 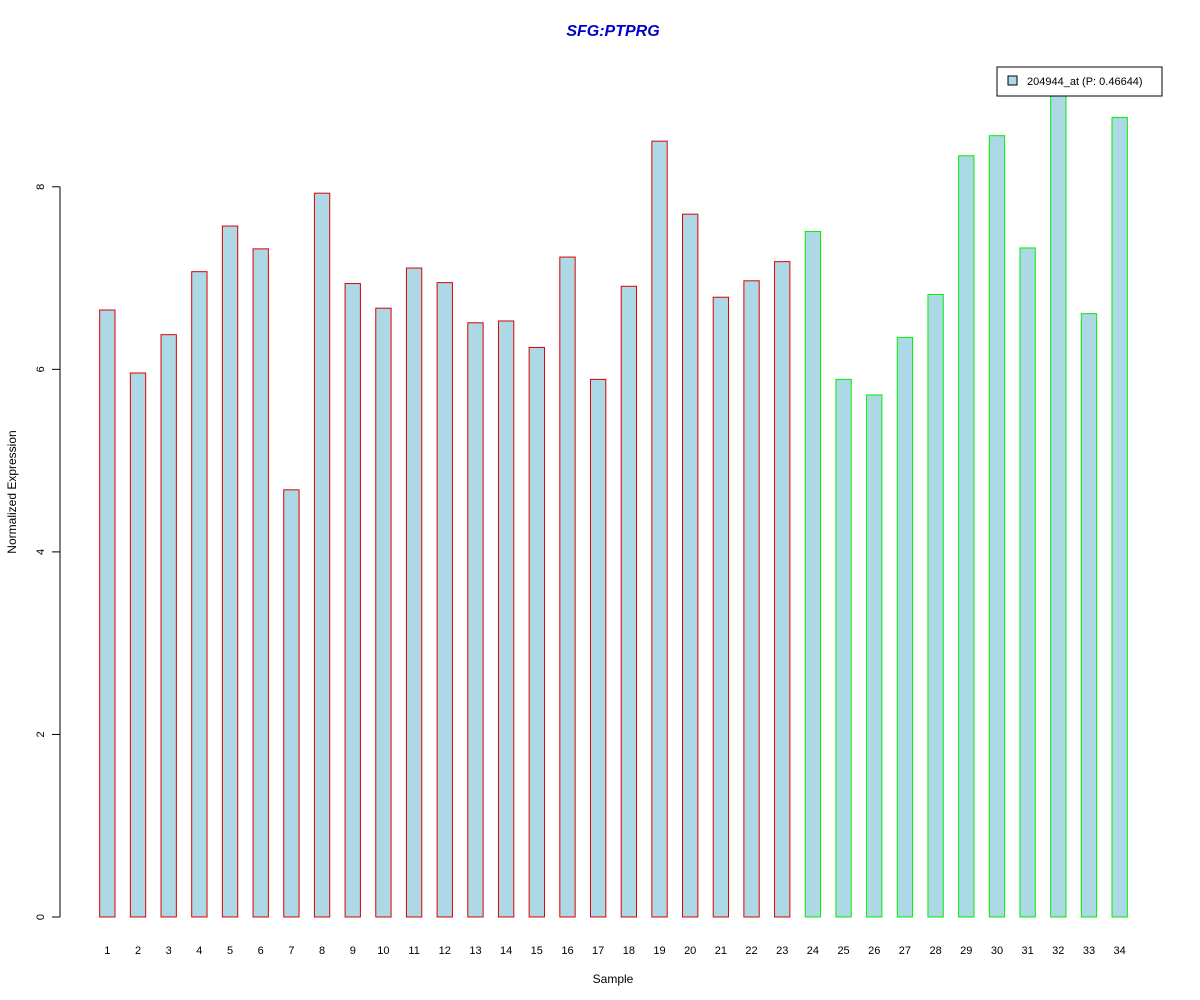 What do you see at coordinates (12, 491) in the screenshot?
I see `y-axis-label: Normalized Expression` at bounding box center [12, 491].